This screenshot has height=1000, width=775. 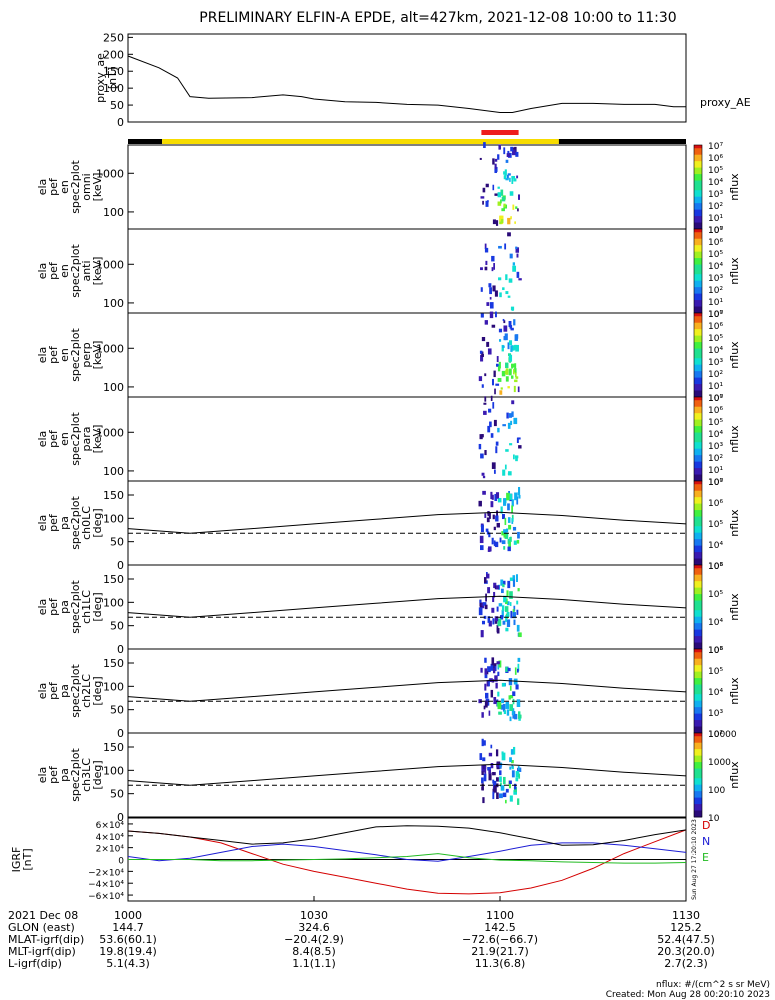 What do you see at coordinates (86, 691) in the screenshot?
I see `ylabel-line: ch2LC` at bounding box center [86, 691].